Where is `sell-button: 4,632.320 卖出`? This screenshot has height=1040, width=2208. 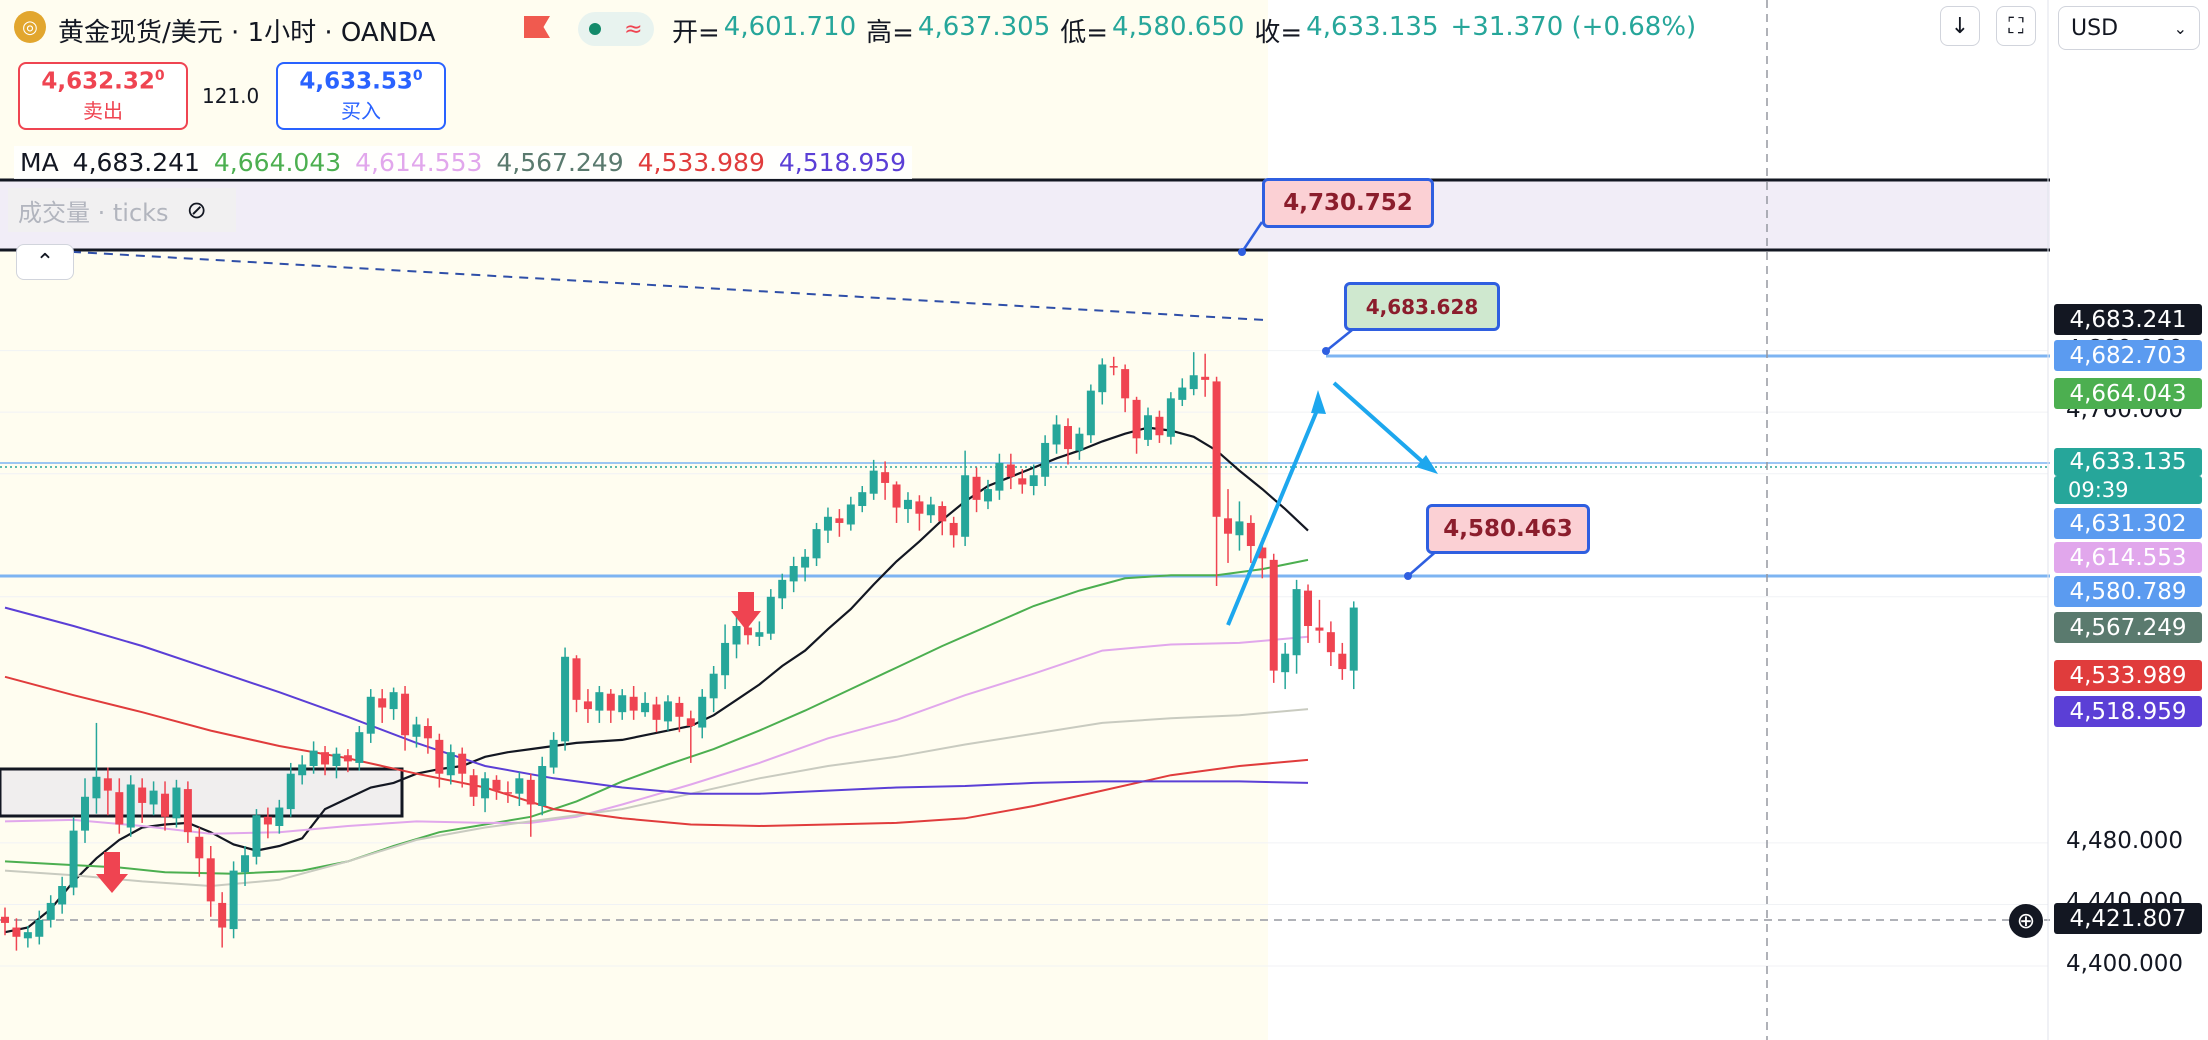 sell-button: 4,632.320 卖出 is located at coordinates (103, 96).